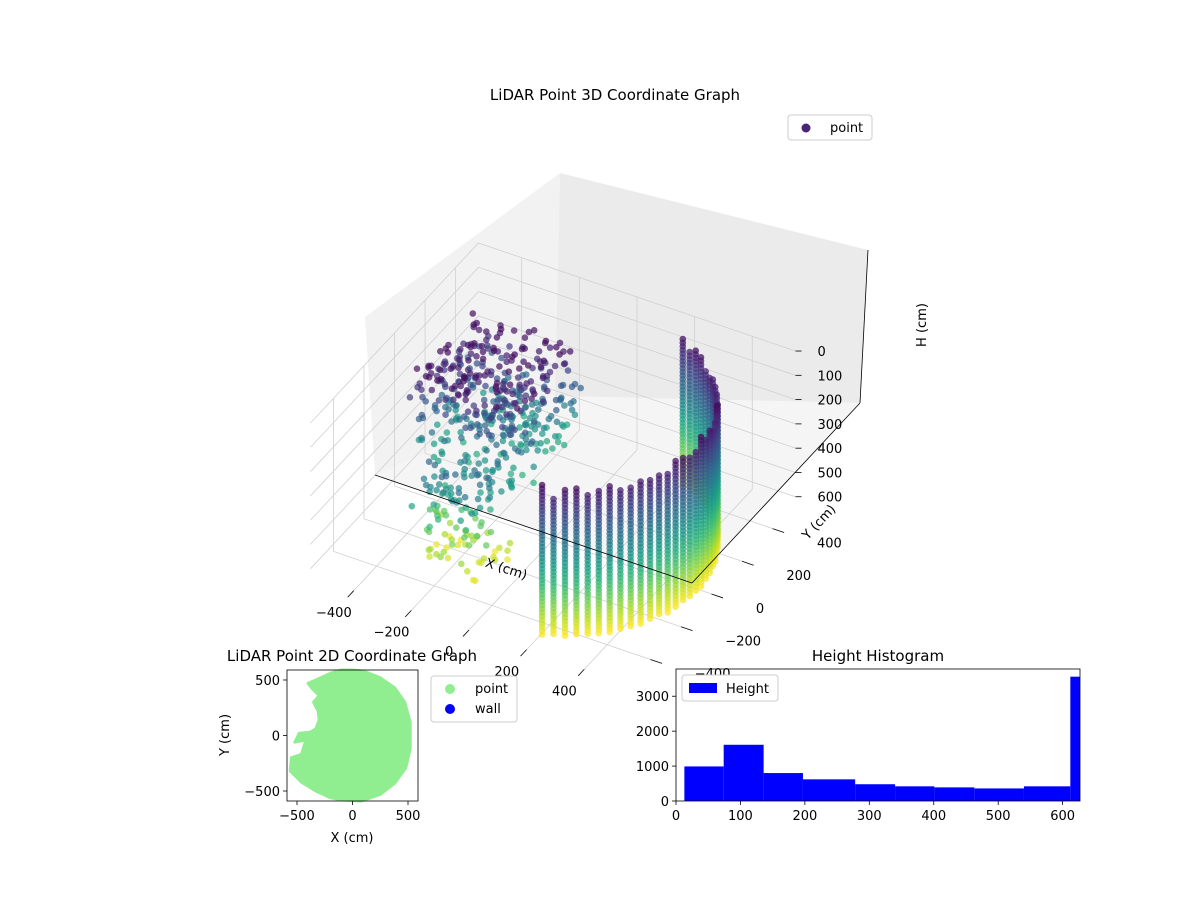 This screenshot has height=900, width=1200. I want to click on legend-2d-wall-marker, so click(450, 709).